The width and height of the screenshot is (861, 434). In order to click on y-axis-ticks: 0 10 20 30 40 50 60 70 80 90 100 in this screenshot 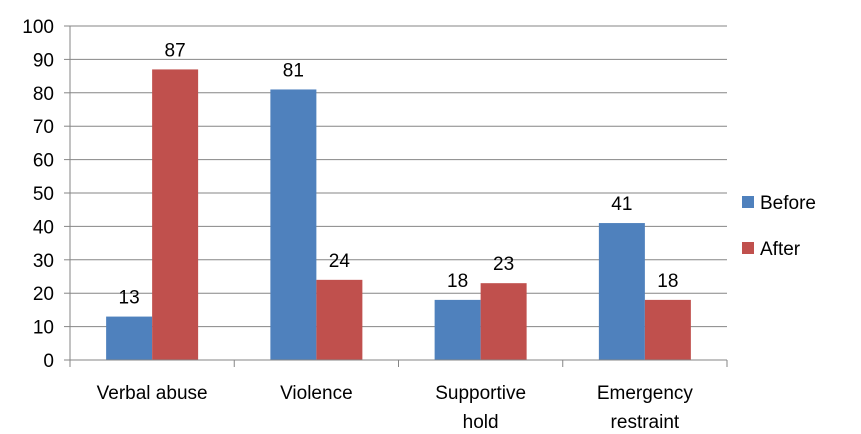, I will do `click(38, 194)`.